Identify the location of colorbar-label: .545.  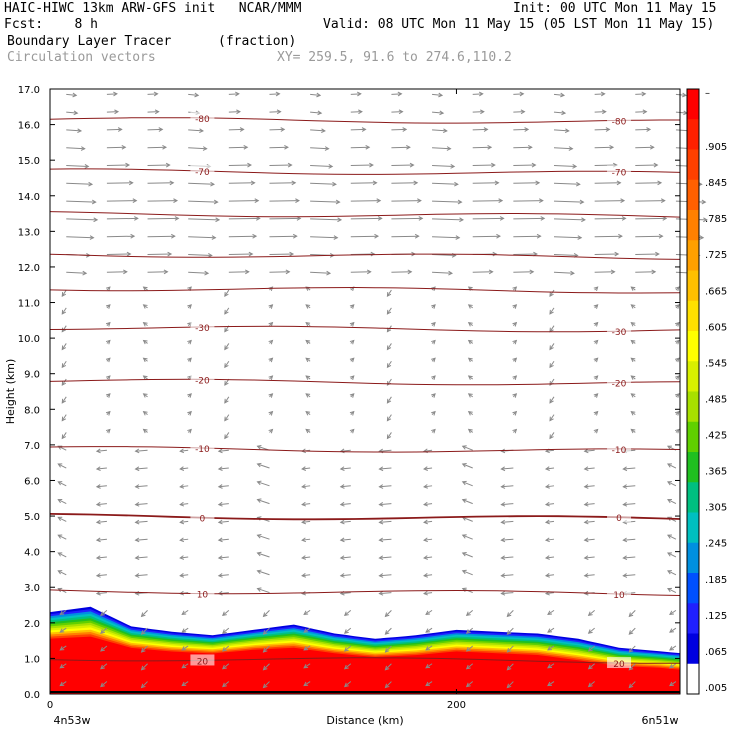
(716, 363).